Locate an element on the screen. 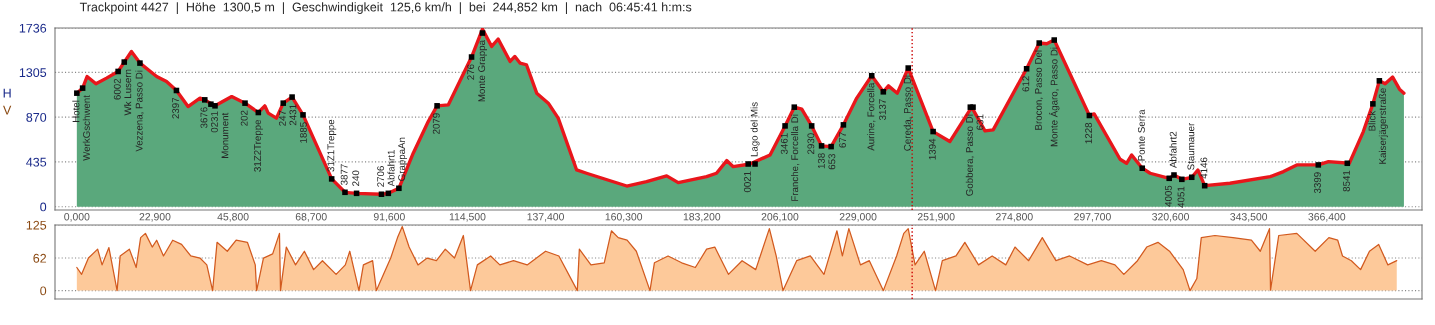 The height and width of the screenshot is (325, 1435). annotation: 240 is located at coordinates (356, 178).